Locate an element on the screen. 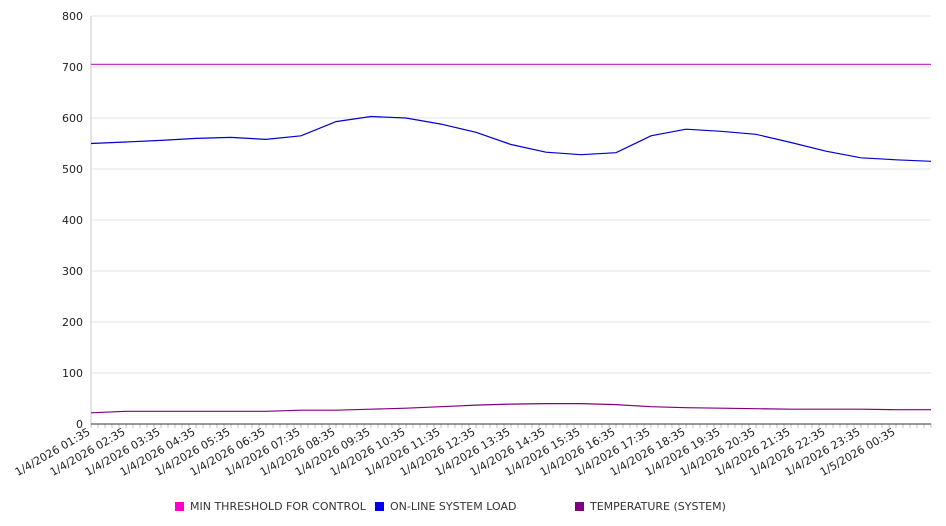 Image resolution: width=946 pixels, height=526 pixels. legend-item-min-threshold: MIN THRESHOLD FOR CONTROL is located at coordinates (270, 506).